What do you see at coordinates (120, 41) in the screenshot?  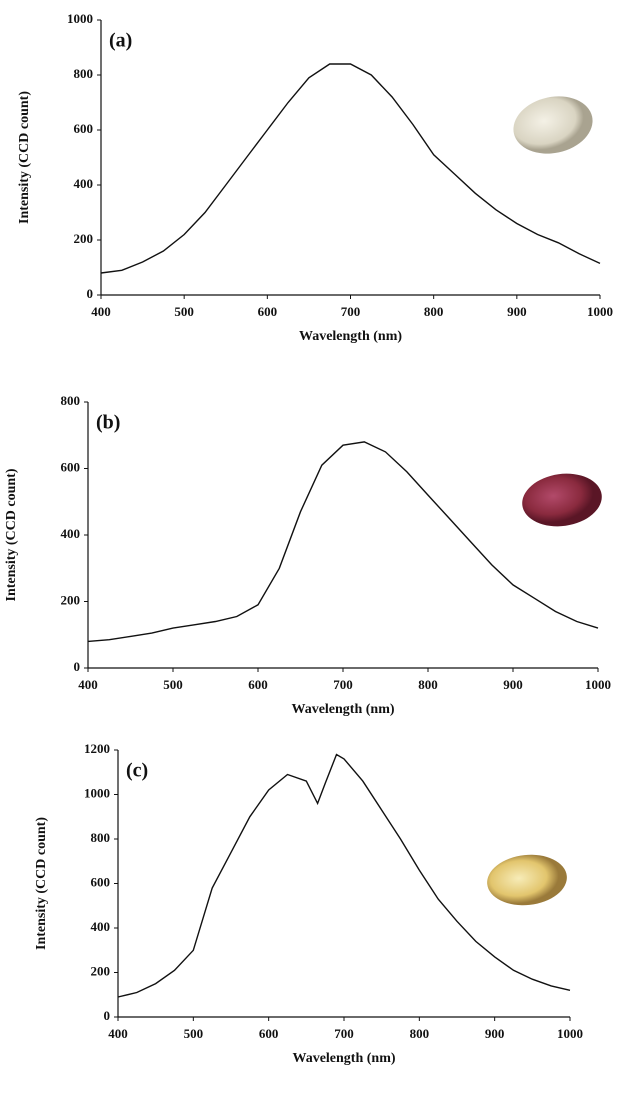 I see `panel-label: (a)` at bounding box center [120, 41].